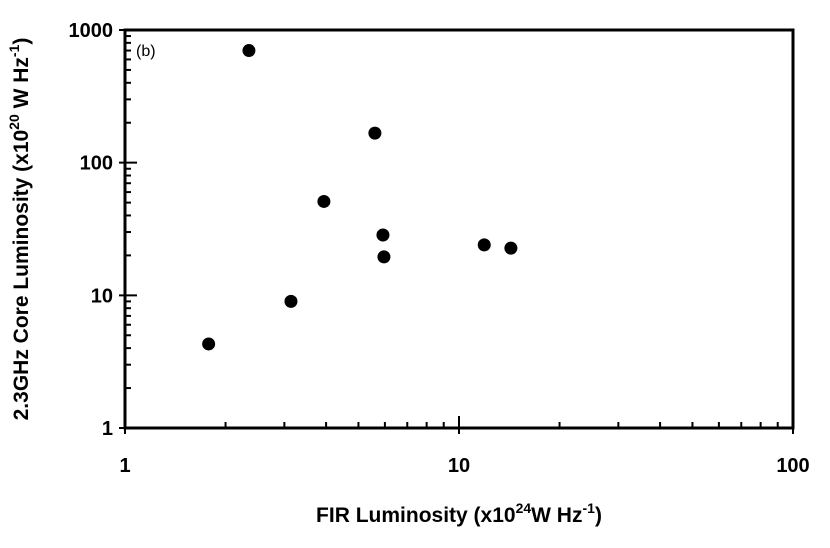  I want to click on x-tick-label: 100, so click(792, 466).